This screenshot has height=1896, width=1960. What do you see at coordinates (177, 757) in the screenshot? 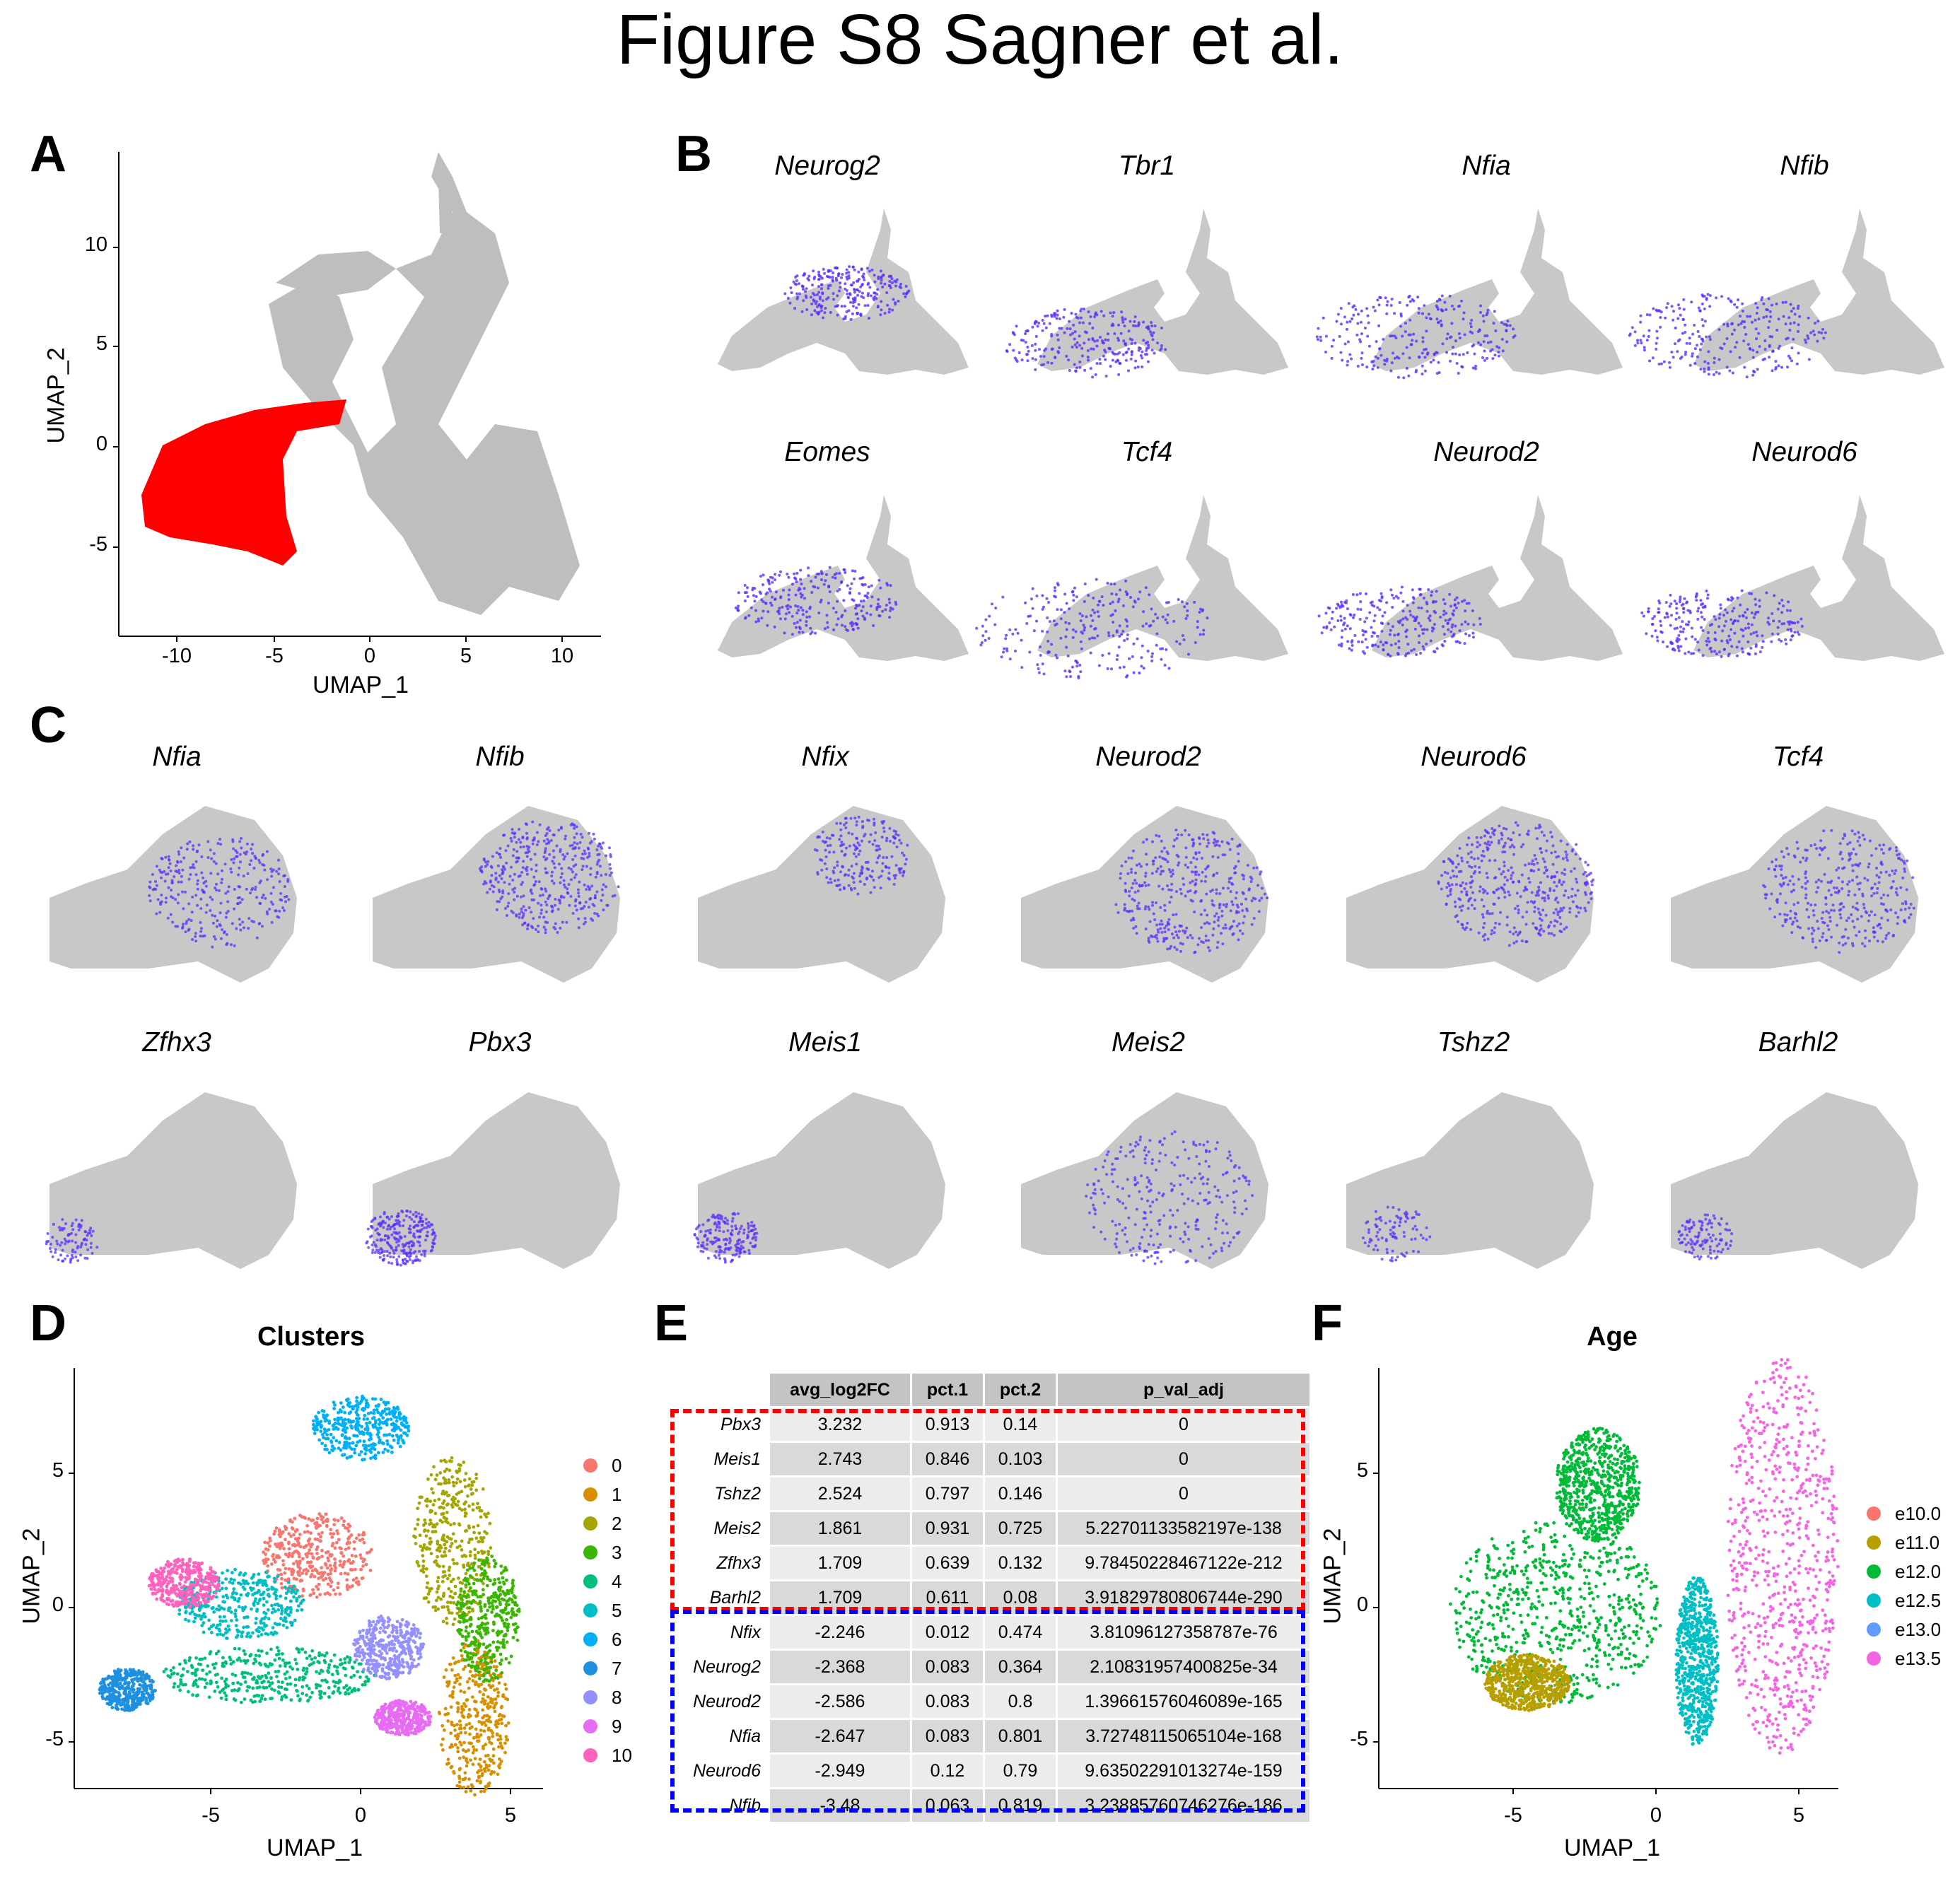
I see `c-gene-1: Nfia` at bounding box center [177, 757].